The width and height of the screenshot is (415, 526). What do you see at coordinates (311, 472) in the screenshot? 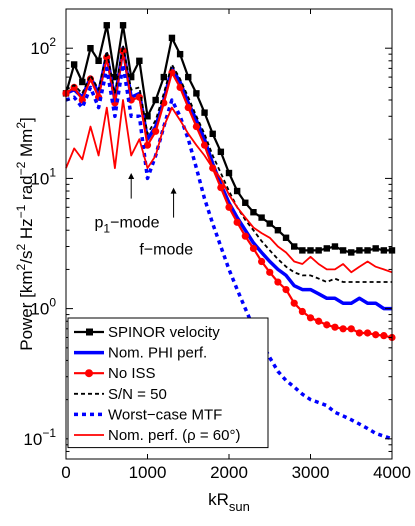
I see `x-tick-label: 3000` at bounding box center [311, 472].